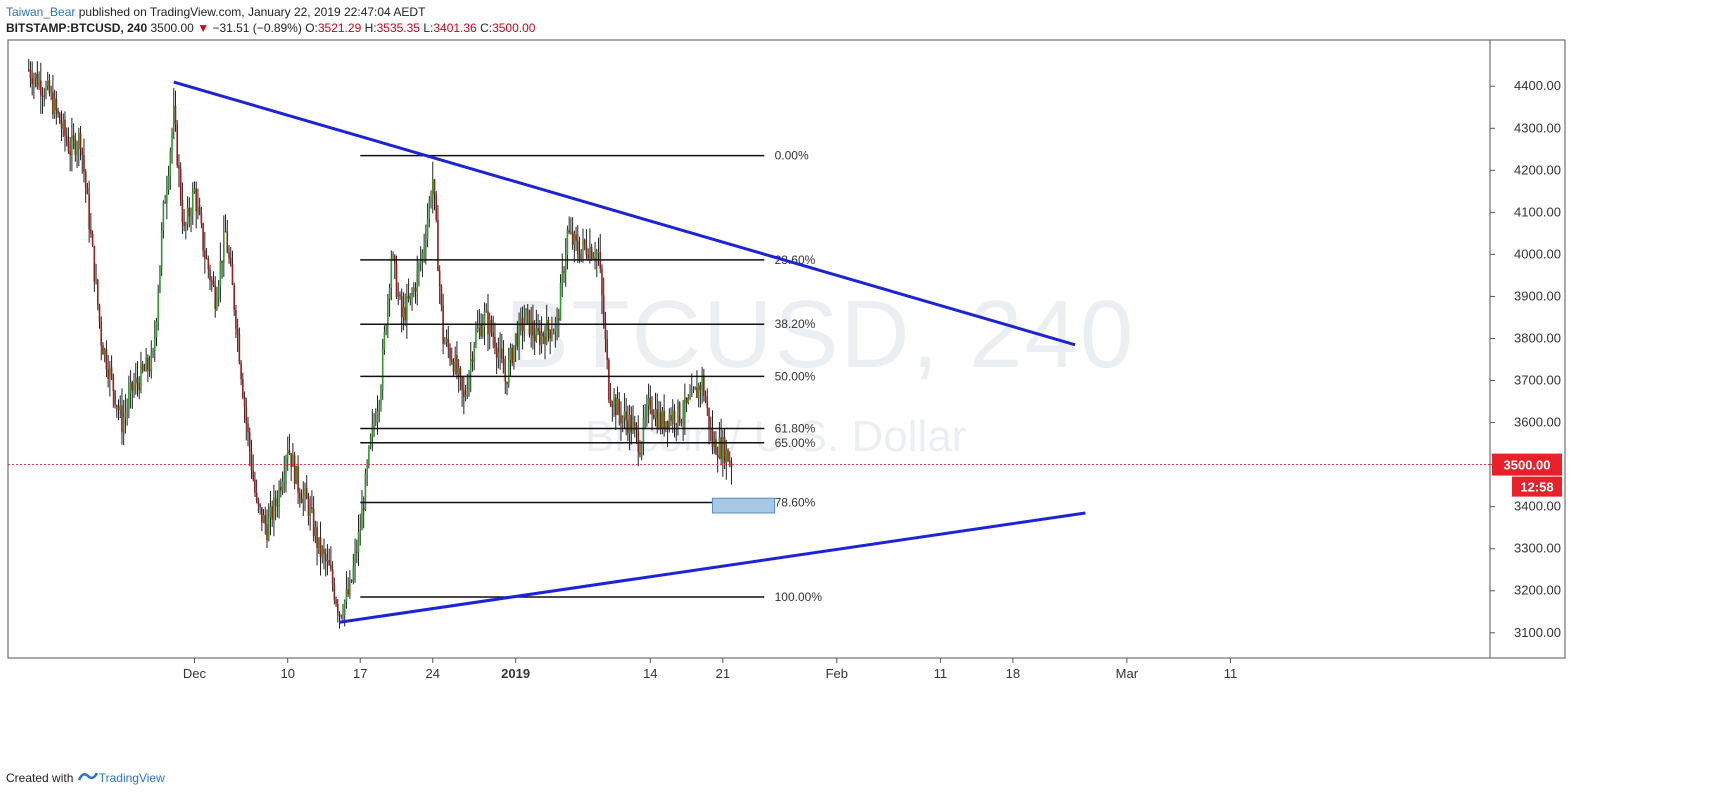 The image size is (1729, 796). I want to click on y-tick-label: 3300.00, so click(1537, 548).